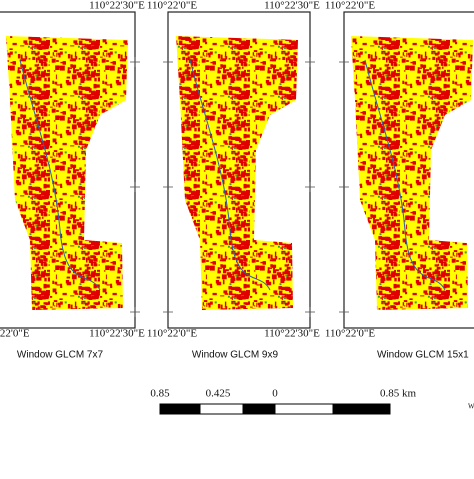 This screenshot has width=474, height=479. Describe the element at coordinates (398, 394) in the screenshot. I see `scale-label: 0.85 km` at that location.